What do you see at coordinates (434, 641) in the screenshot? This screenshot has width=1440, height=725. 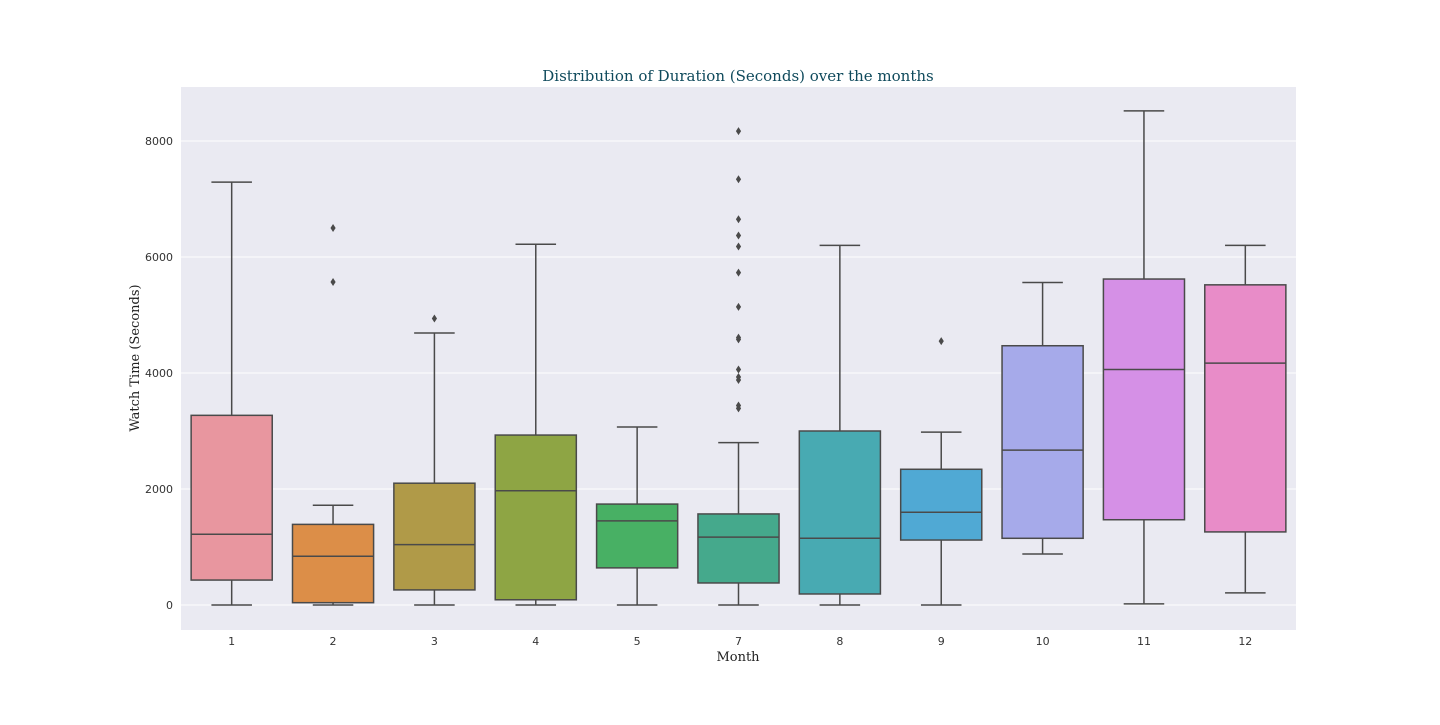 I see `x-tick-label: 3` at bounding box center [434, 641].